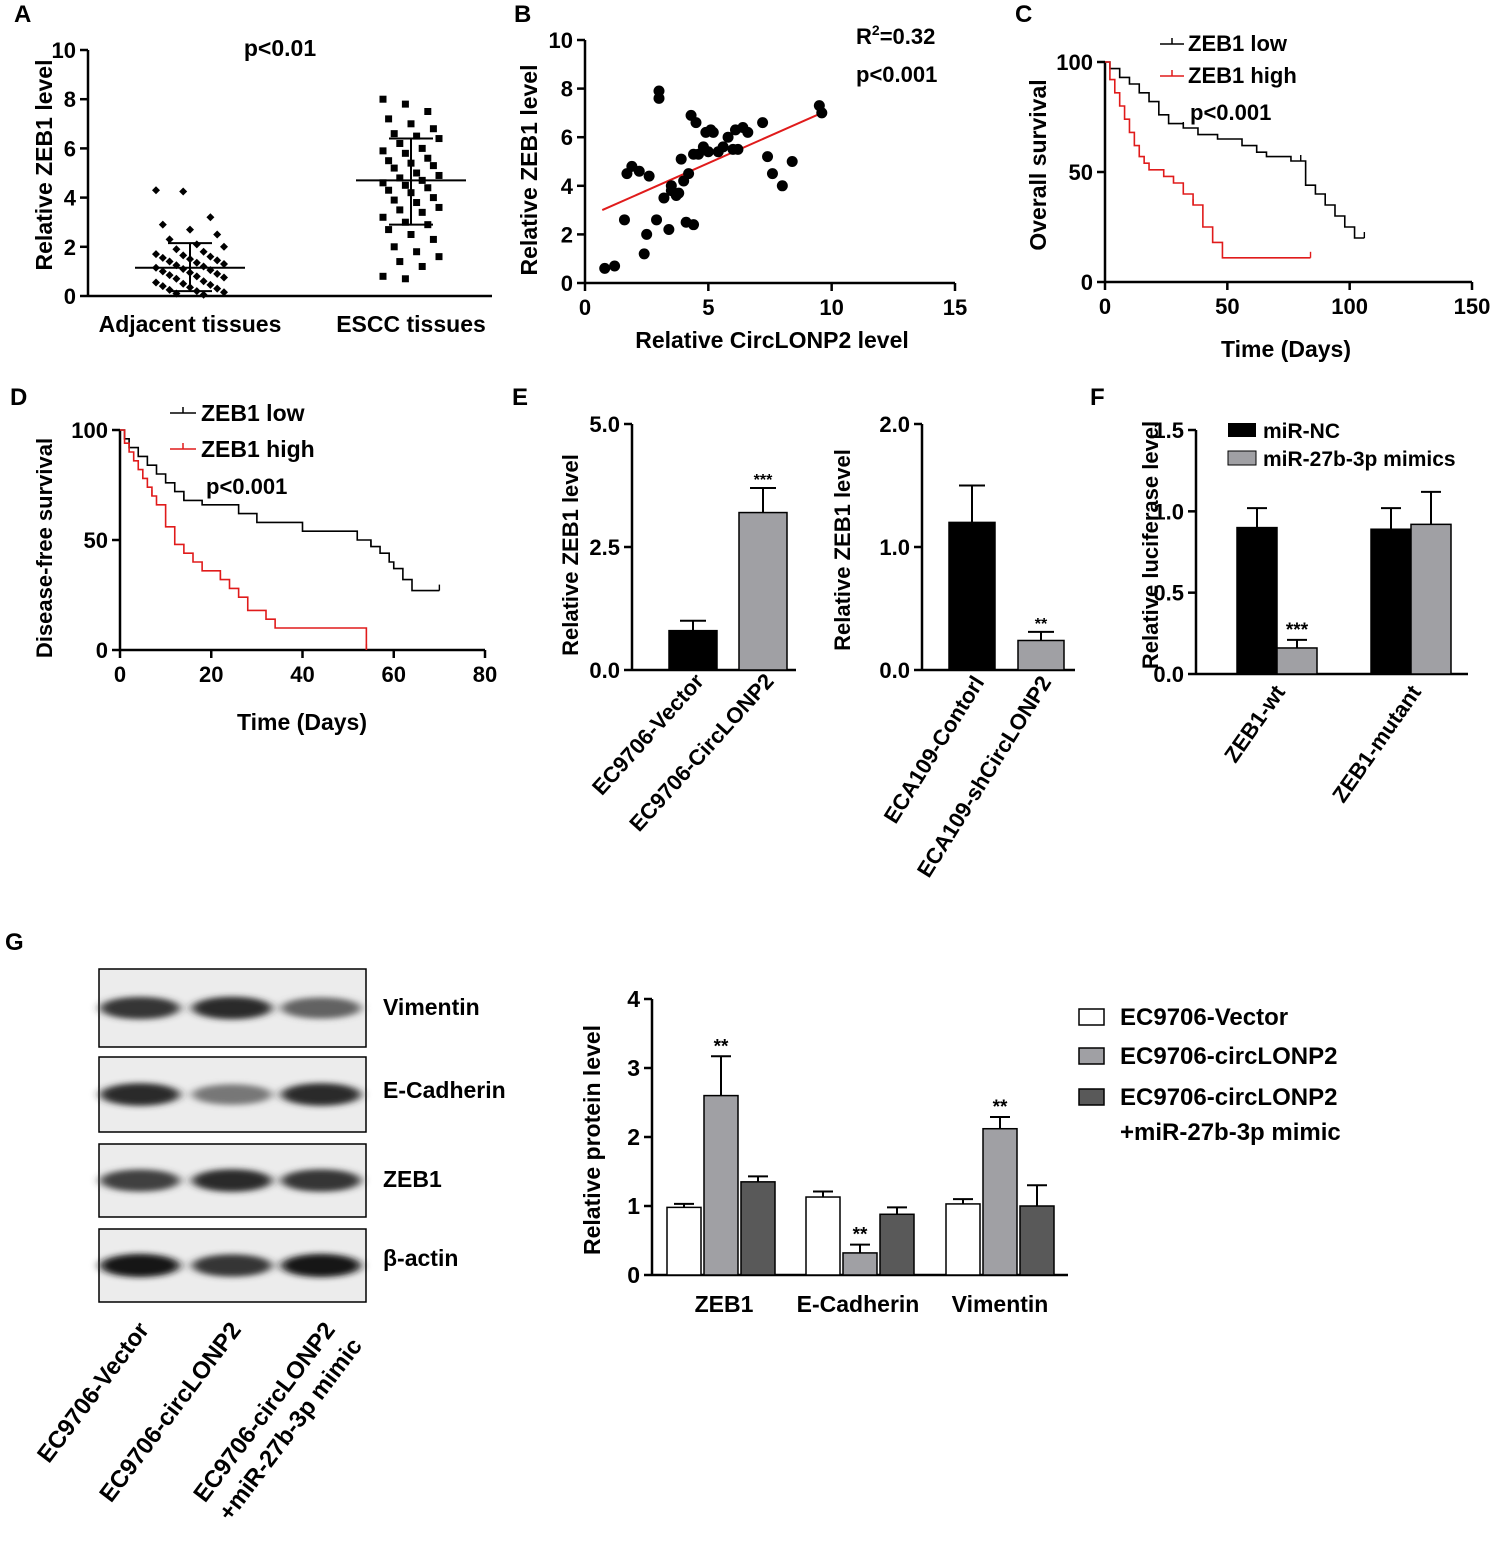 Image resolution: width=1499 pixels, height=1542 pixels. Describe the element at coordinates (14, 942) in the screenshot. I see `panel-label-g: G` at that location.